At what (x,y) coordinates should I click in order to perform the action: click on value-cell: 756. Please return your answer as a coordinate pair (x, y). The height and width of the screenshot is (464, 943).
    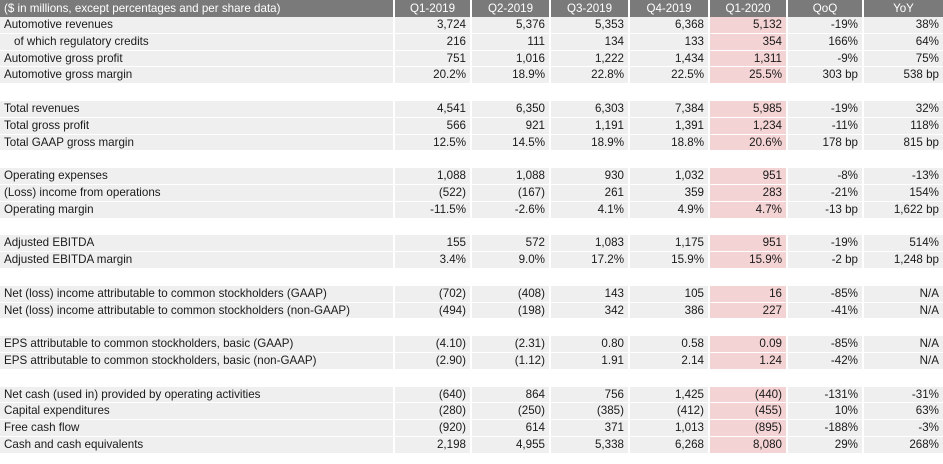
    Looking at the image, I should click on (588, 395).